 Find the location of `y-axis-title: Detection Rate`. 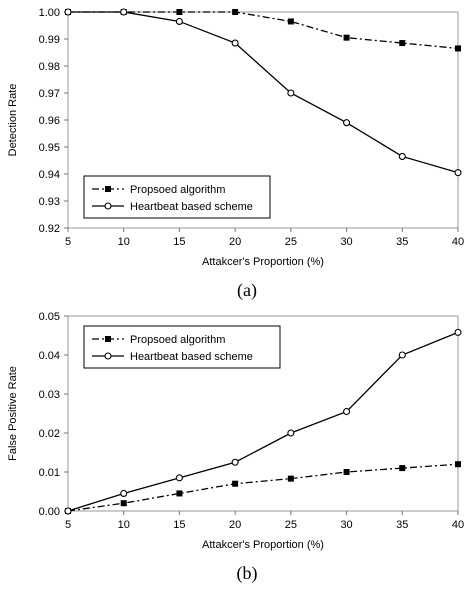

y-axis-title: Detection Rate is located at coordinates (13, 120).